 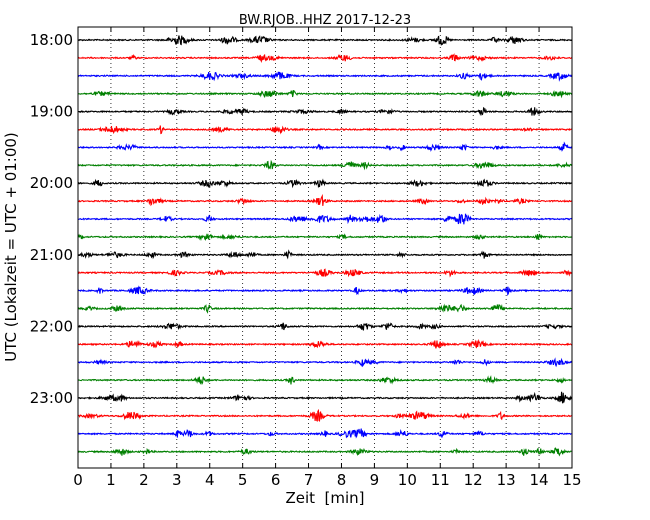 What do you see at coordinates (440, 480) in the screenshot?
I see `x-tick-label: 11` at bounding box center [440, 480].